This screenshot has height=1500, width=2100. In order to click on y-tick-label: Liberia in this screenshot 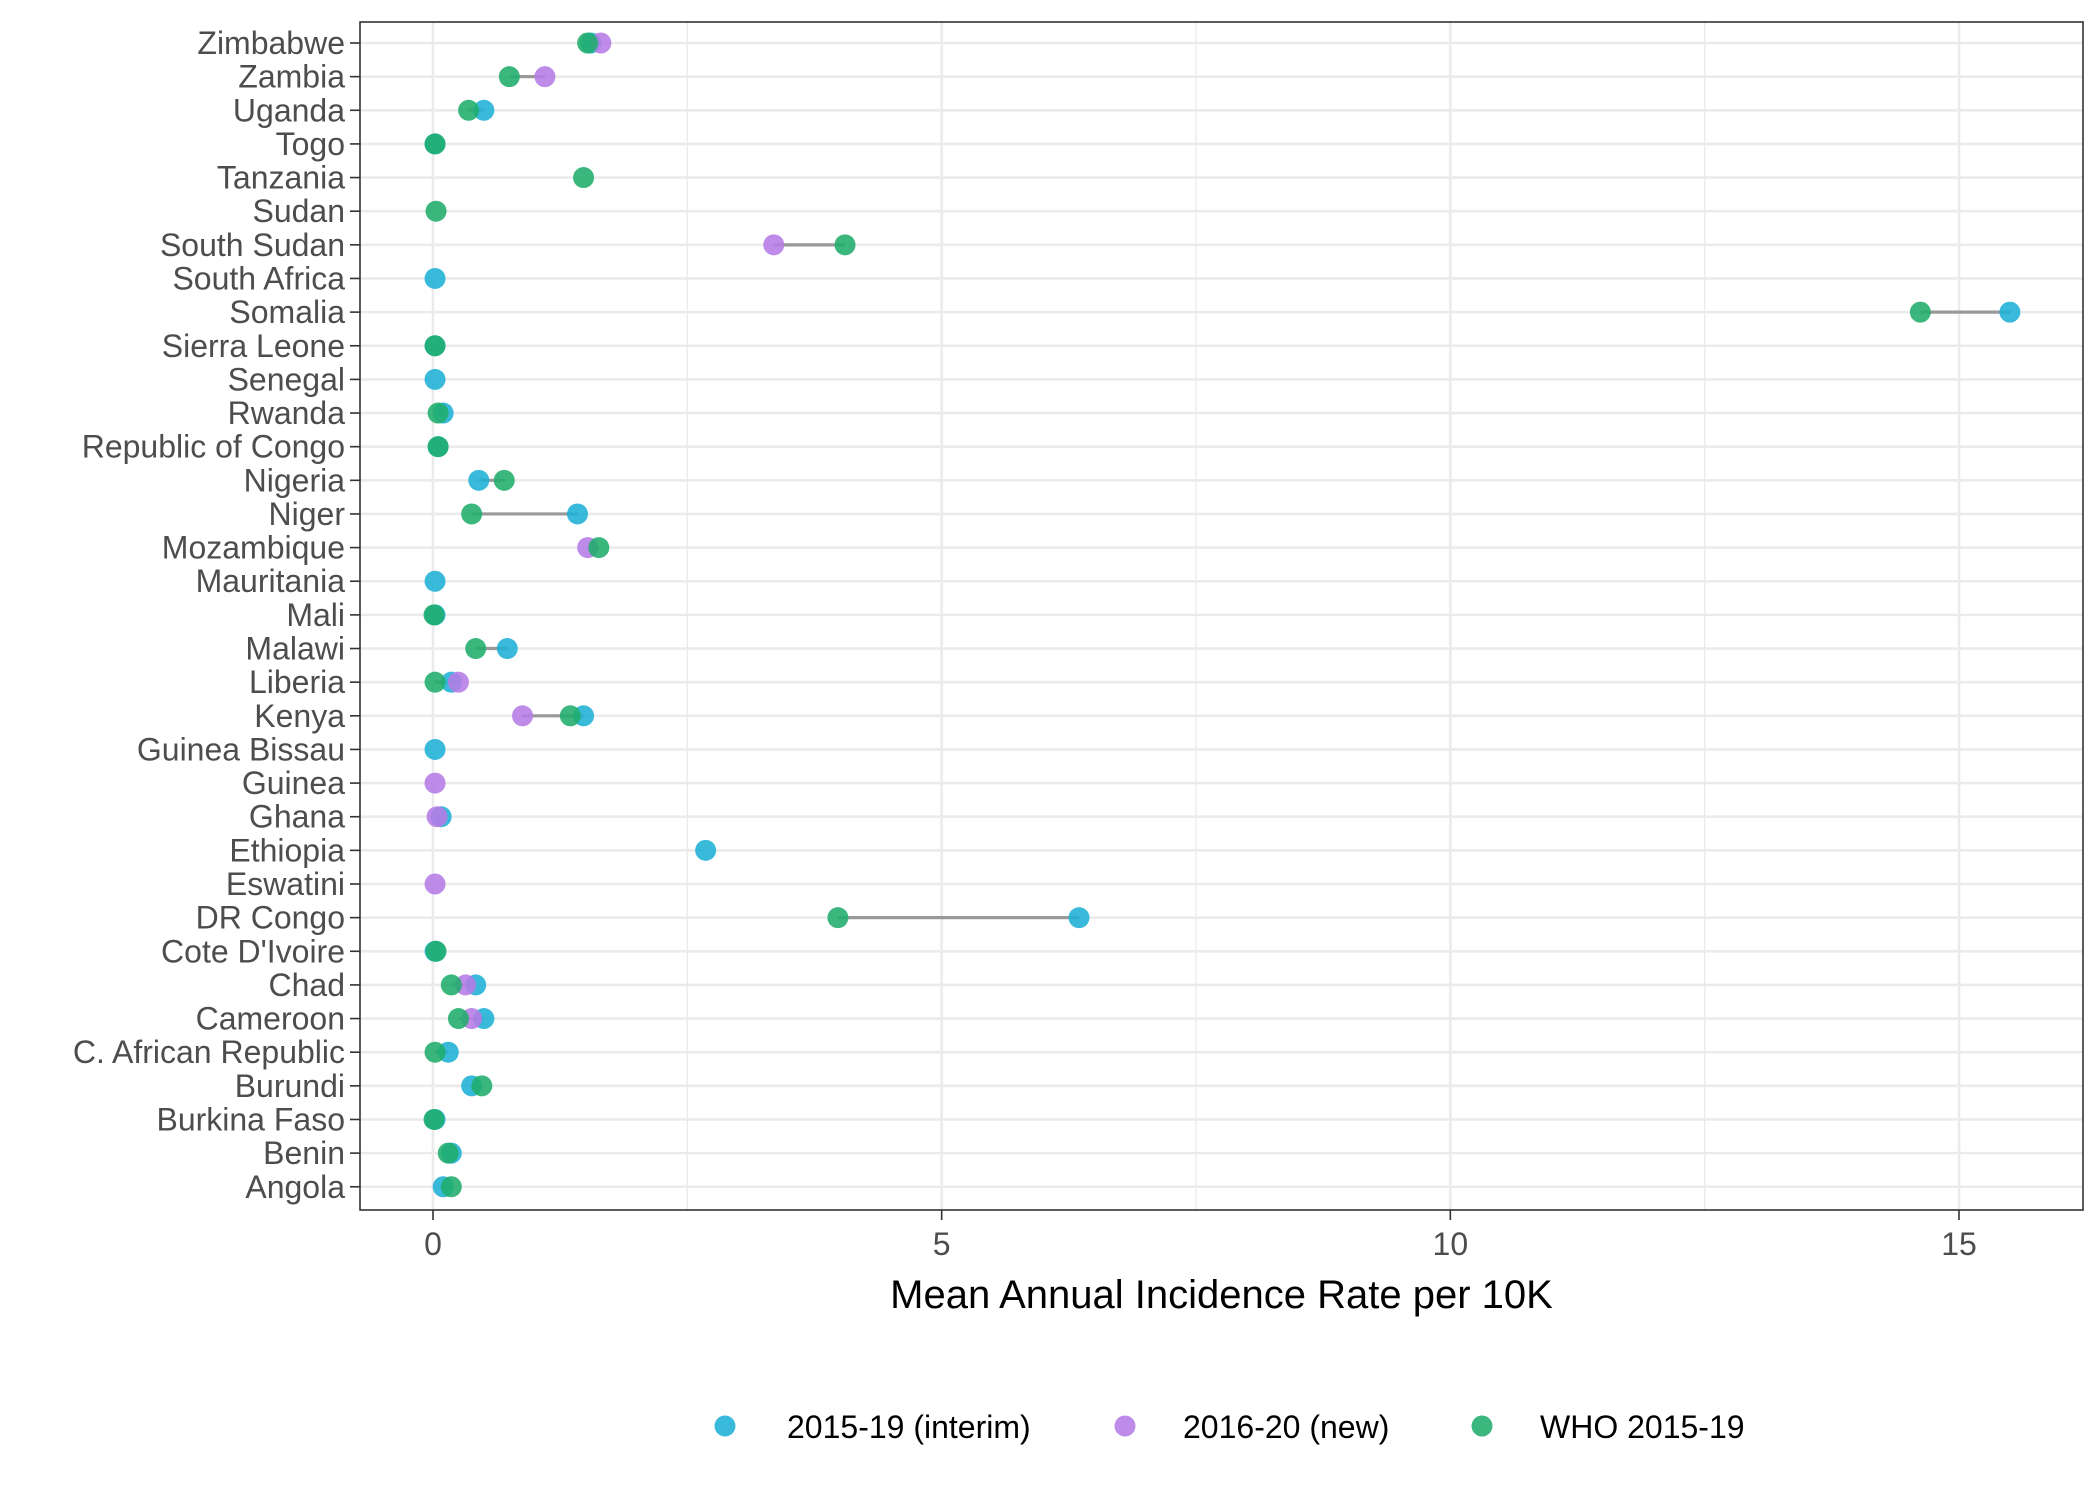, I will do `click(297, 682)`.